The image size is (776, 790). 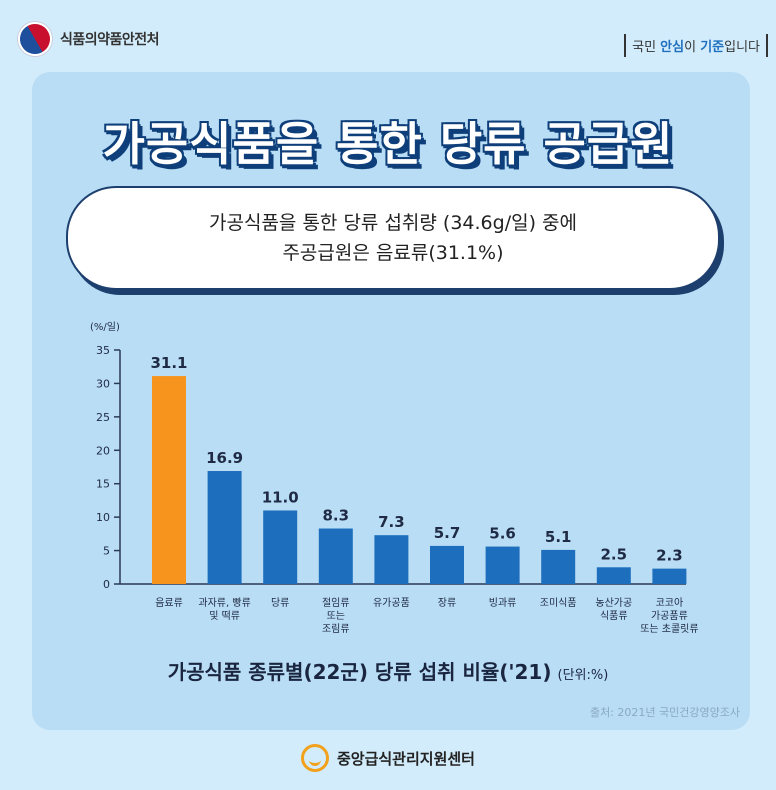 I want to click on x-category-label: 코코아, so click(x=670, y=603).